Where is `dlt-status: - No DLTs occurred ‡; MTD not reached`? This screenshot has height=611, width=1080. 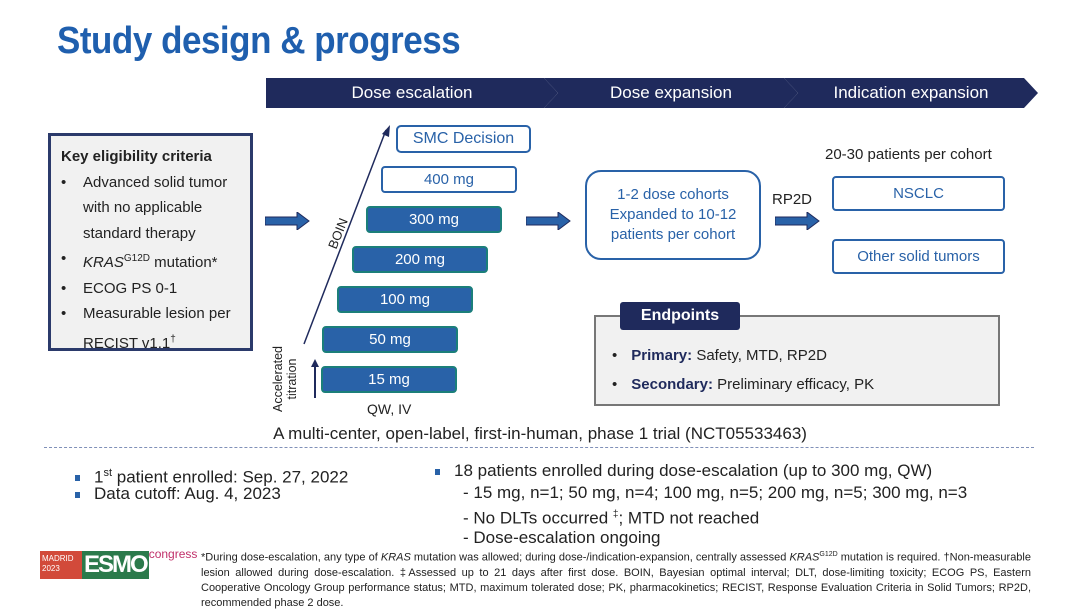 dlt-status: - No DLTs occurred ‡; MTD not reached is located at coordinates (611, 518).